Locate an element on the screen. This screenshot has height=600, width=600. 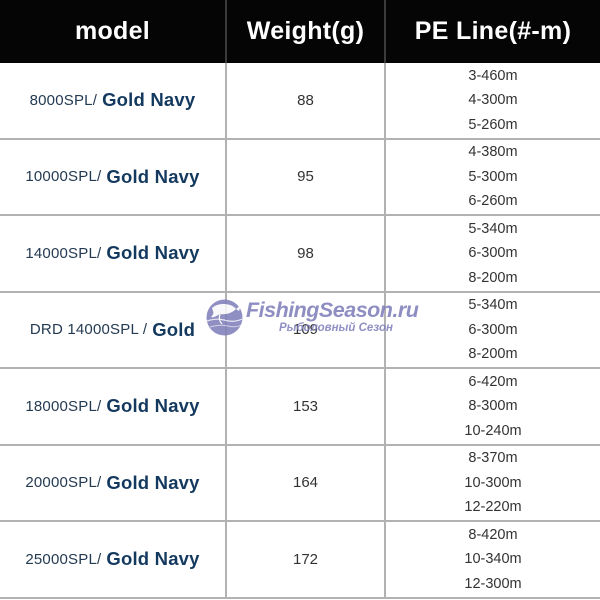
pe-line-cell: 8-370m 10-300m 12-220m is located at coordinates (493, 483).